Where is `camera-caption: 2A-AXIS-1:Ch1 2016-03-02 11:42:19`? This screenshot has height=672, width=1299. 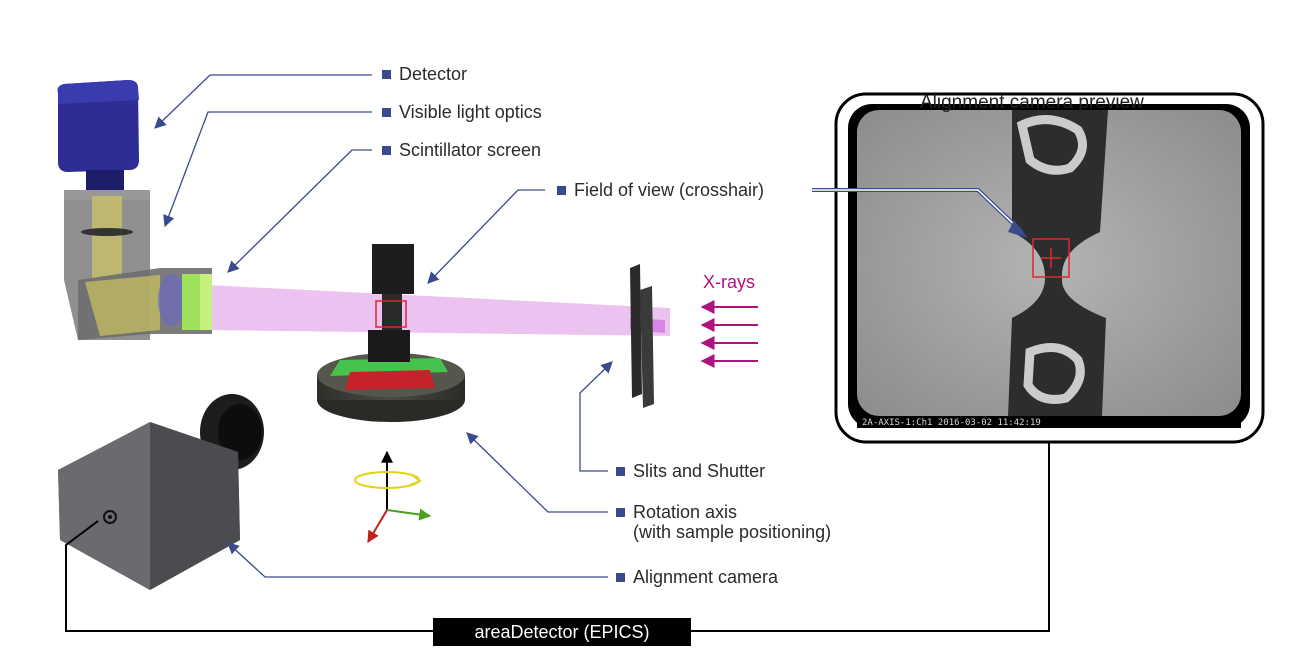
camera-caption: 2A-AXIS-1:Ch1 2016-03-02 11:42:19 is located at coordinates (951, 423).